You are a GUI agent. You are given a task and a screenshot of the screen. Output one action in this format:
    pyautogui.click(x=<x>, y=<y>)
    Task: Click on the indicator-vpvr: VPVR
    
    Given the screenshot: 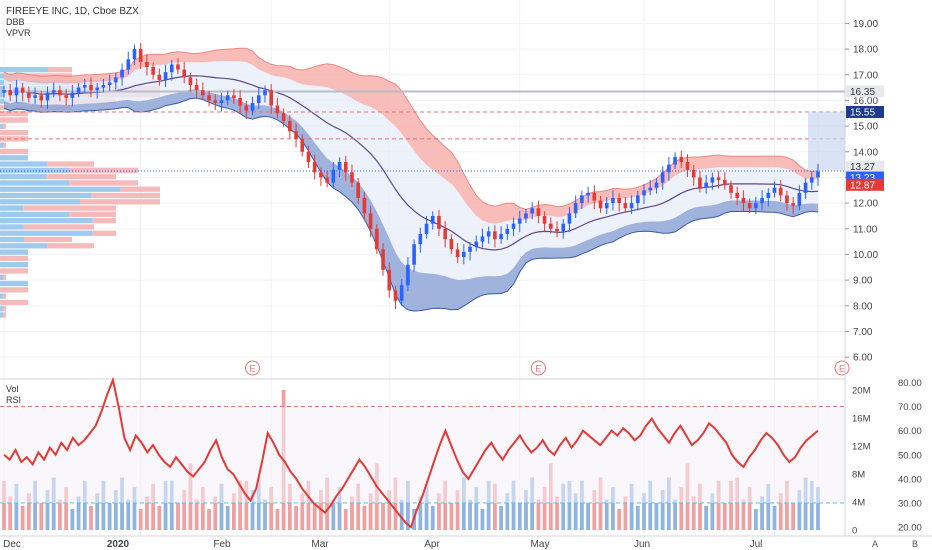 What is the action you would take?
    pyautogui.click(x=18, y=33)
    